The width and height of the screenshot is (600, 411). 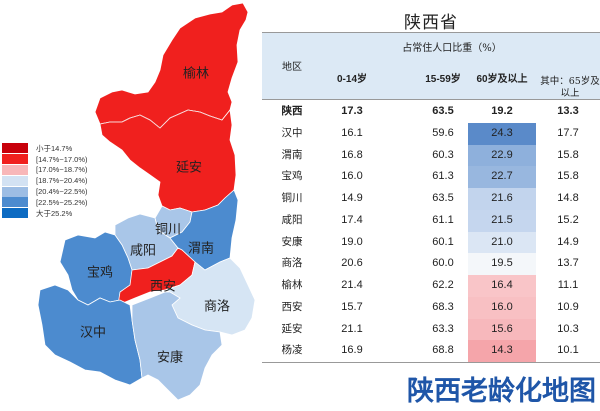 What do you see at coordinates (502, 199) in the screenshot?
I see `age-60plus-cell: 21.6` at bounding box center [502, 199].